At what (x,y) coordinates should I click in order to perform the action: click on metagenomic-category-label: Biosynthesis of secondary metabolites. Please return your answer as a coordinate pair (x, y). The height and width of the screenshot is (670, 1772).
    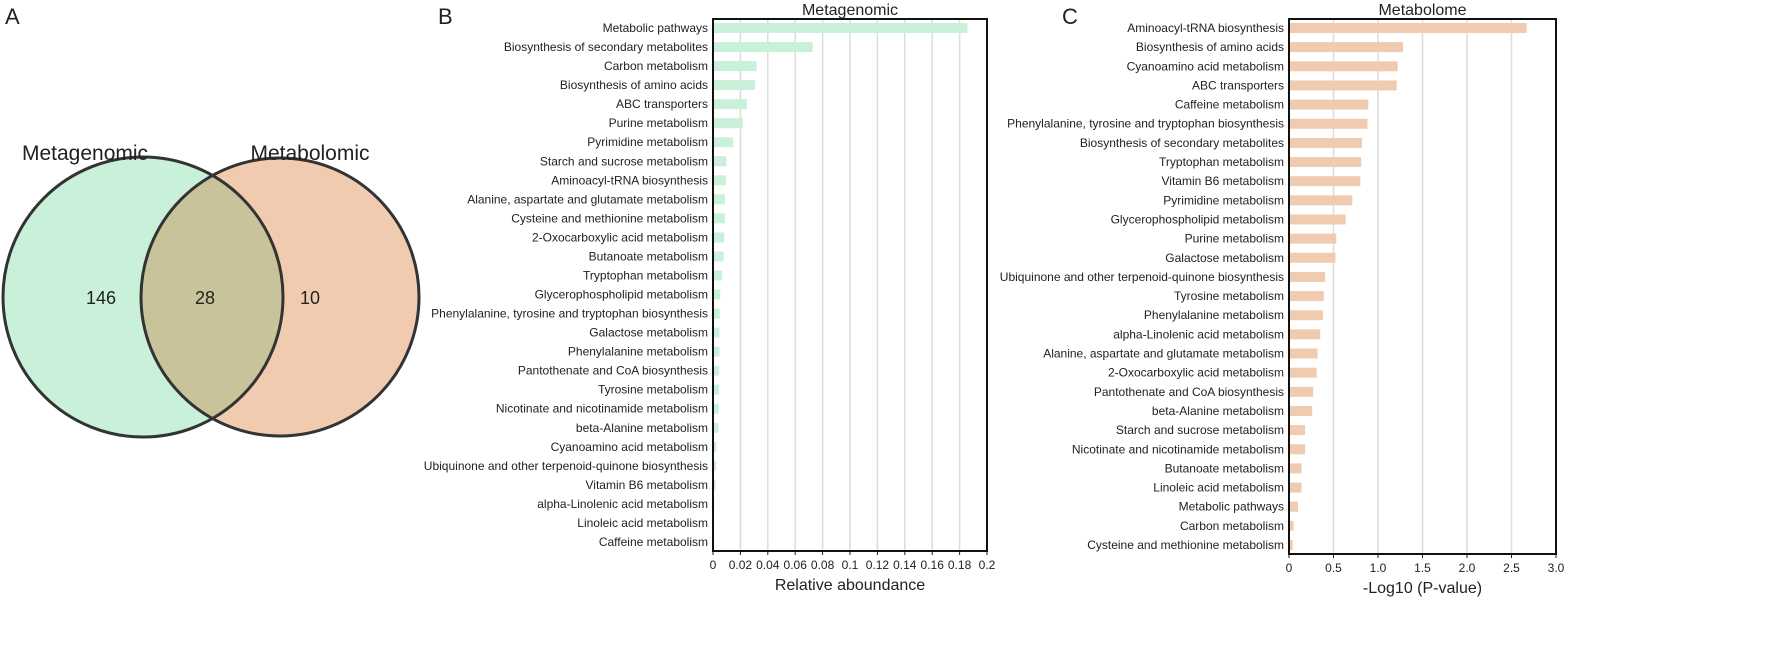
    Looking at the image, I should click on (606, 47).